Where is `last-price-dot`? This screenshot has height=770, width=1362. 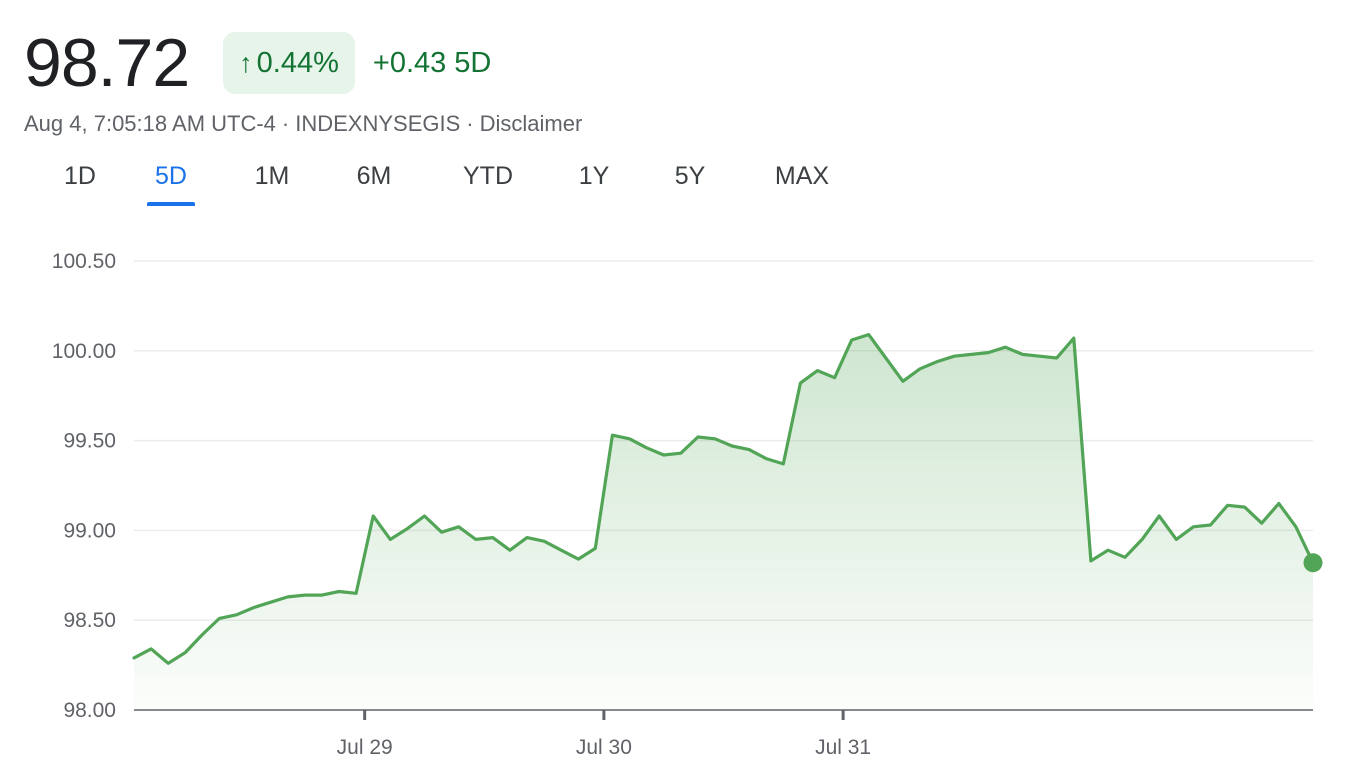 last-price-dot is located at coordinates (1313, 563).